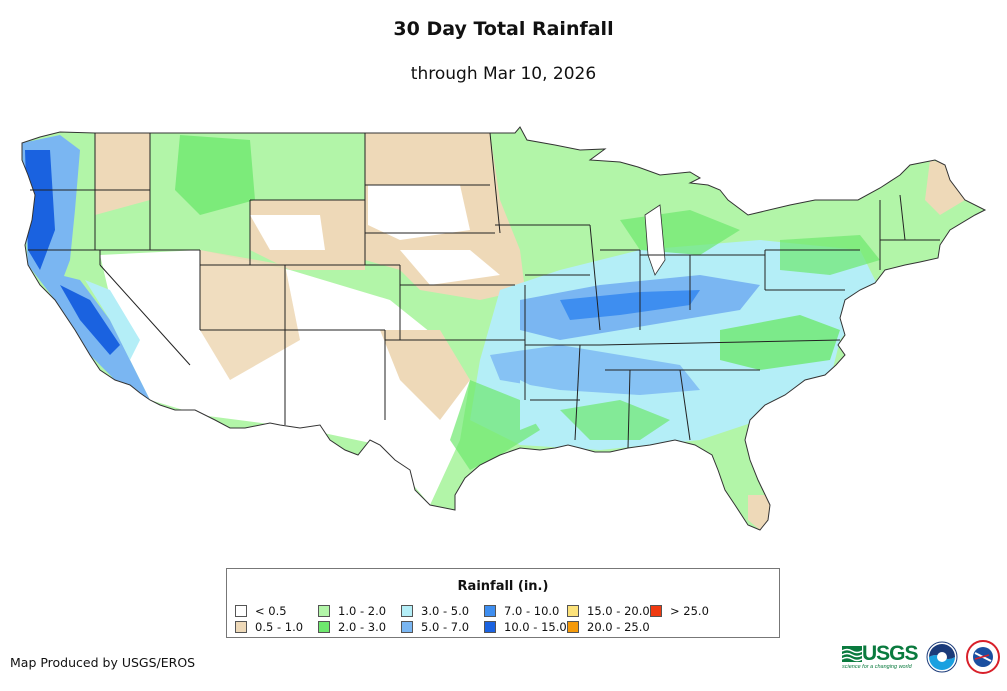  I want to click on noaa-logo-icon, so click(942, 657).